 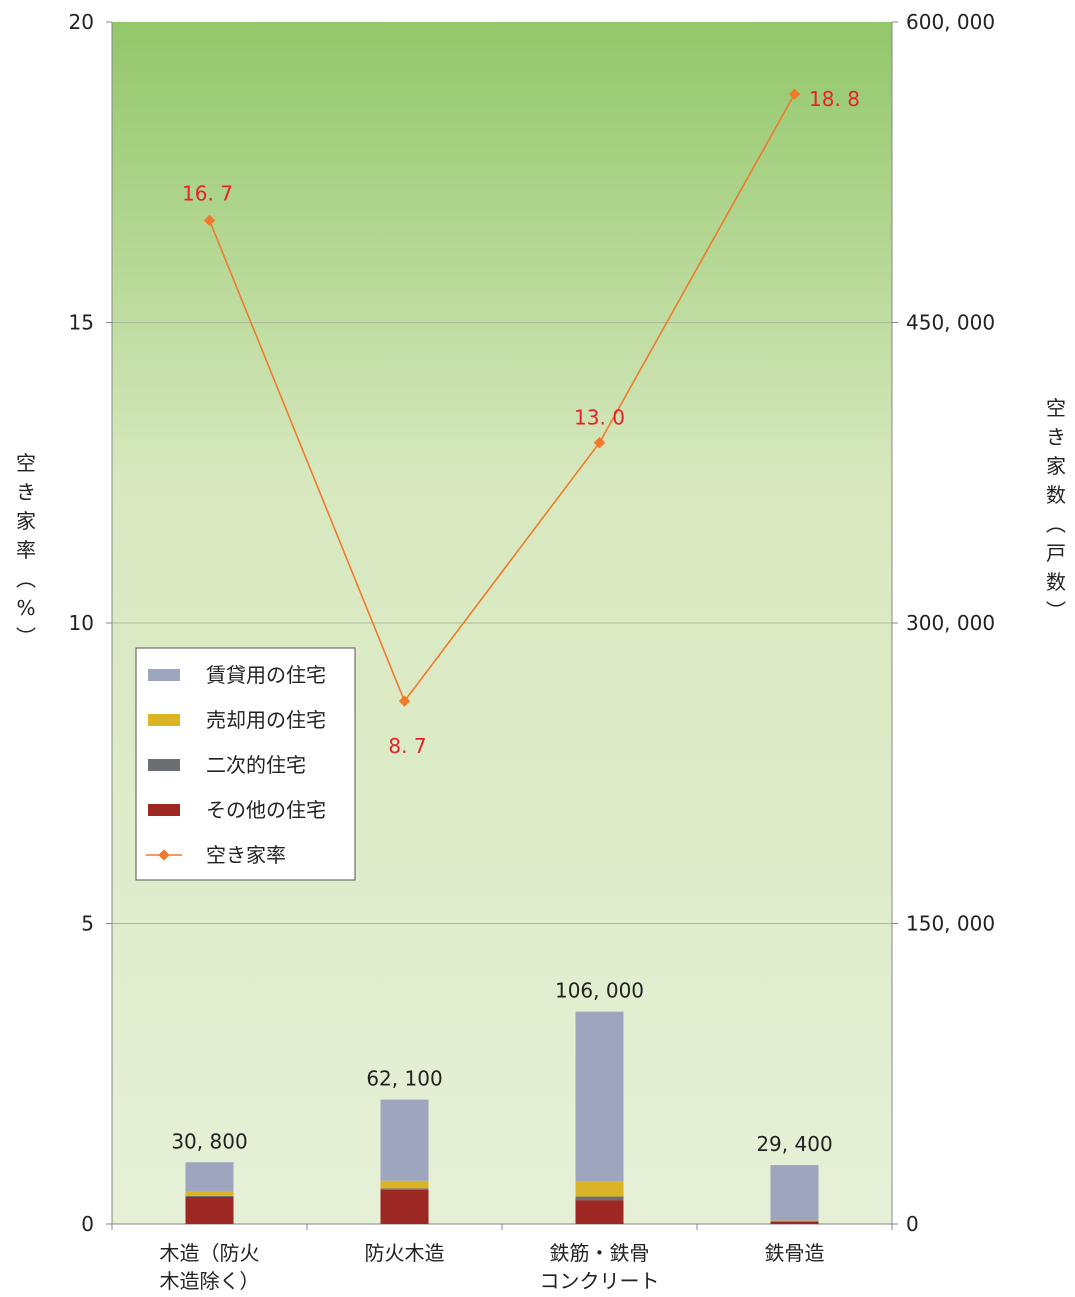 I want to click on axis-title-char: %, so click(x=25, y=608).